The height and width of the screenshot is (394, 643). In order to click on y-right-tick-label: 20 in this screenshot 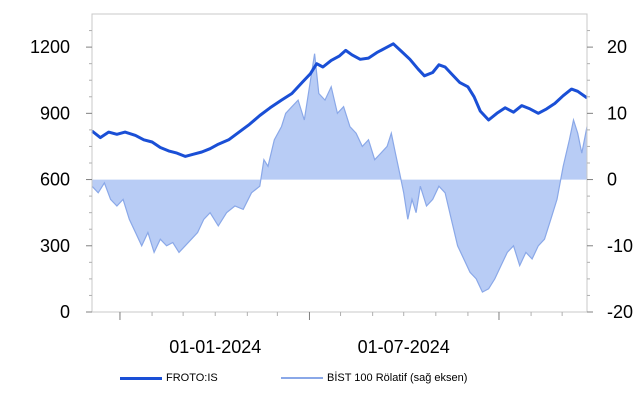, I will do `click(617, 47)`.